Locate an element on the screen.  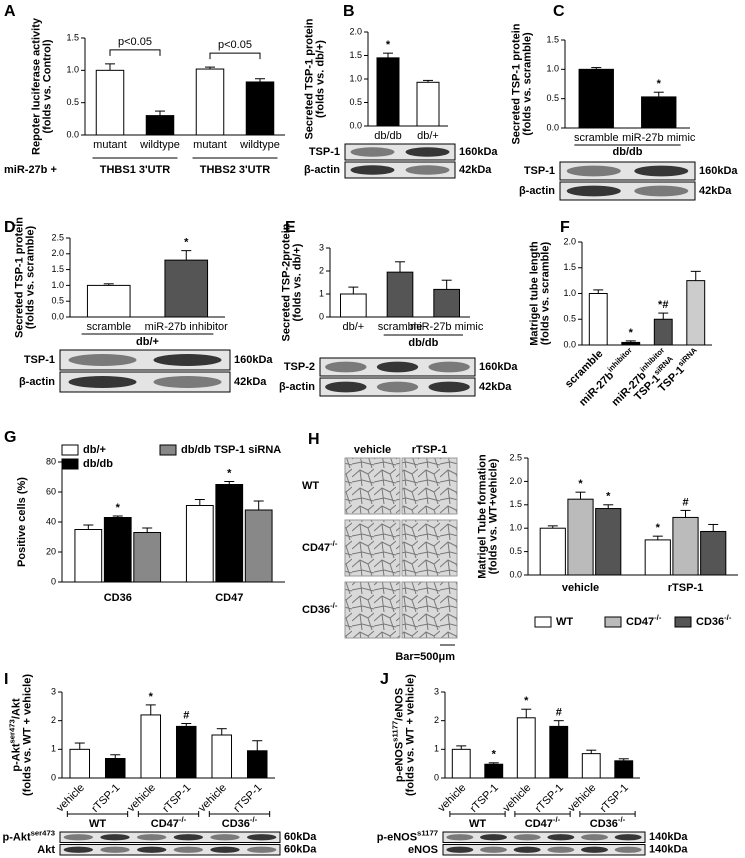
group-label: db/db is located at coordinates (423, 343).